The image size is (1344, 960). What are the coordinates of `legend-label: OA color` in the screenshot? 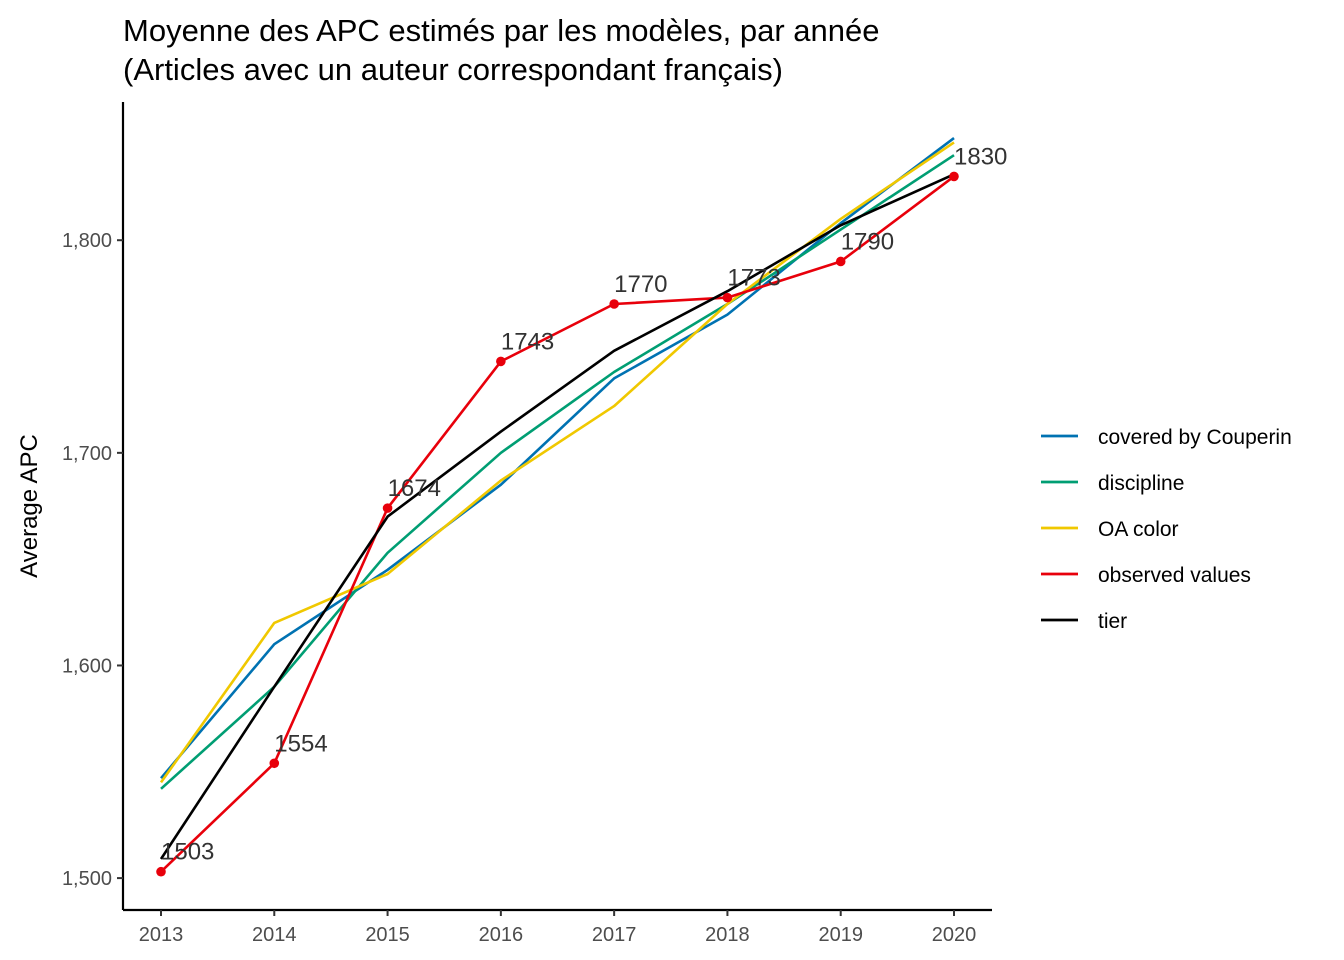 It's located at (1138, 529).